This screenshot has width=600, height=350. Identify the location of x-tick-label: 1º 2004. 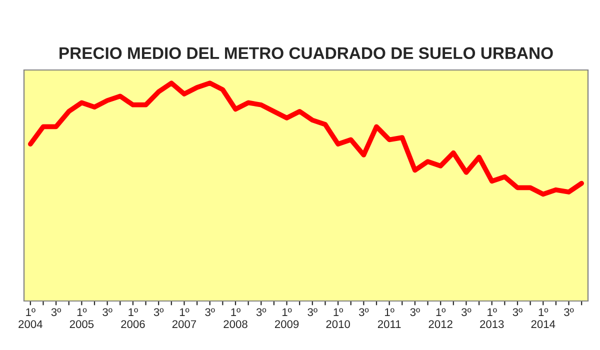
(30, 318).